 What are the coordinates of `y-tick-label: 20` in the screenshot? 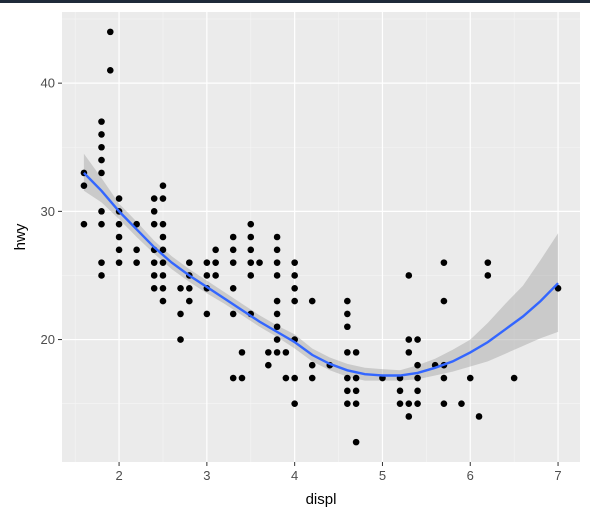 It's located at (48, 339).